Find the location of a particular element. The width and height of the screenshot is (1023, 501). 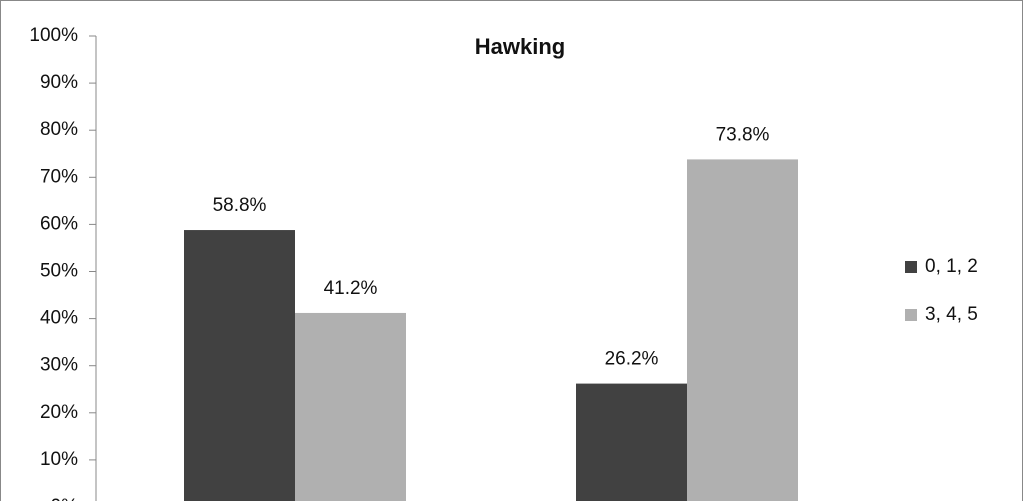

y-tick-label: 70% is located at coordinates (59, 176).